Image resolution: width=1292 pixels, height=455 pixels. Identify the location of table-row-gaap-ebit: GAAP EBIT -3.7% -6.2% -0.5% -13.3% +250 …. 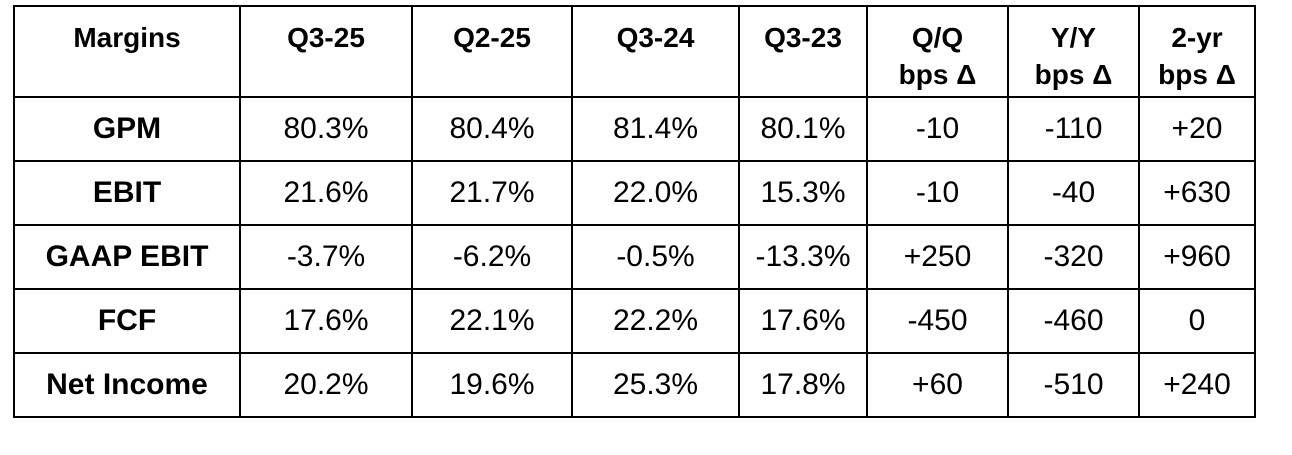
(634, 257).